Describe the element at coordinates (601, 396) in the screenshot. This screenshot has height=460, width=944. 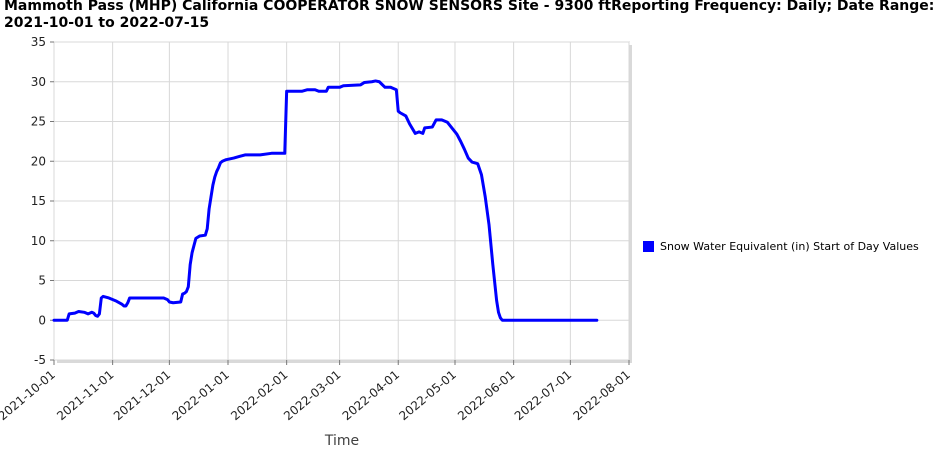
I see `x-tick-label: 2022-08-01` at that location.